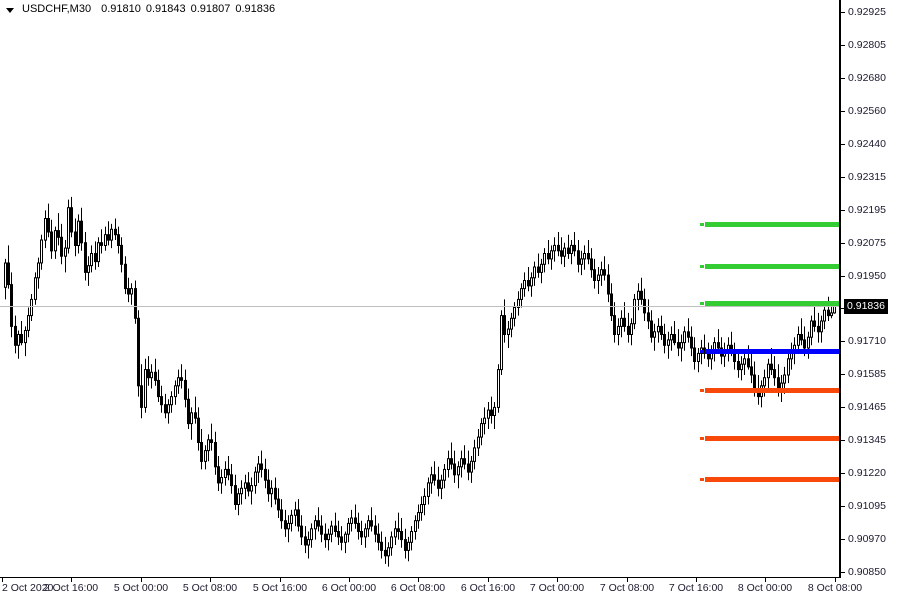 Image resolution: width=900 pixels, height=600 pixels. I want to click on price-axis-label: 0.90850, so click(867, 572).